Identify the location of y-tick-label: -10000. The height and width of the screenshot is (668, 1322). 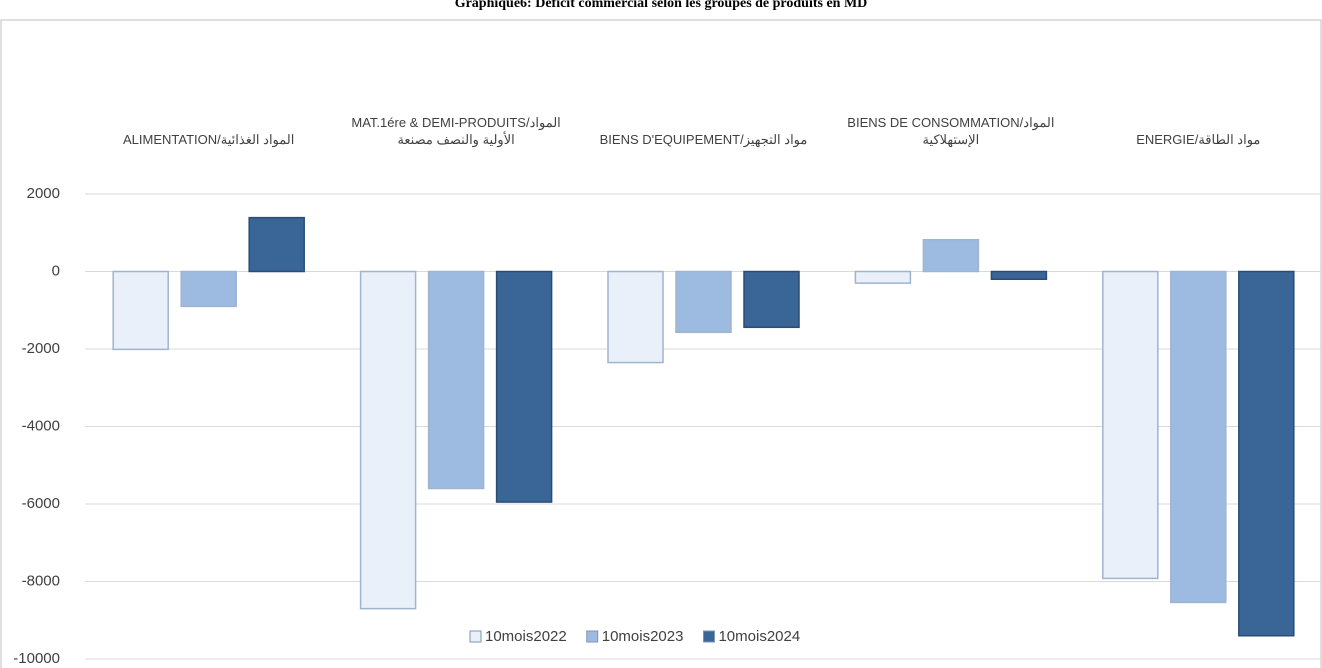
(36, 658).